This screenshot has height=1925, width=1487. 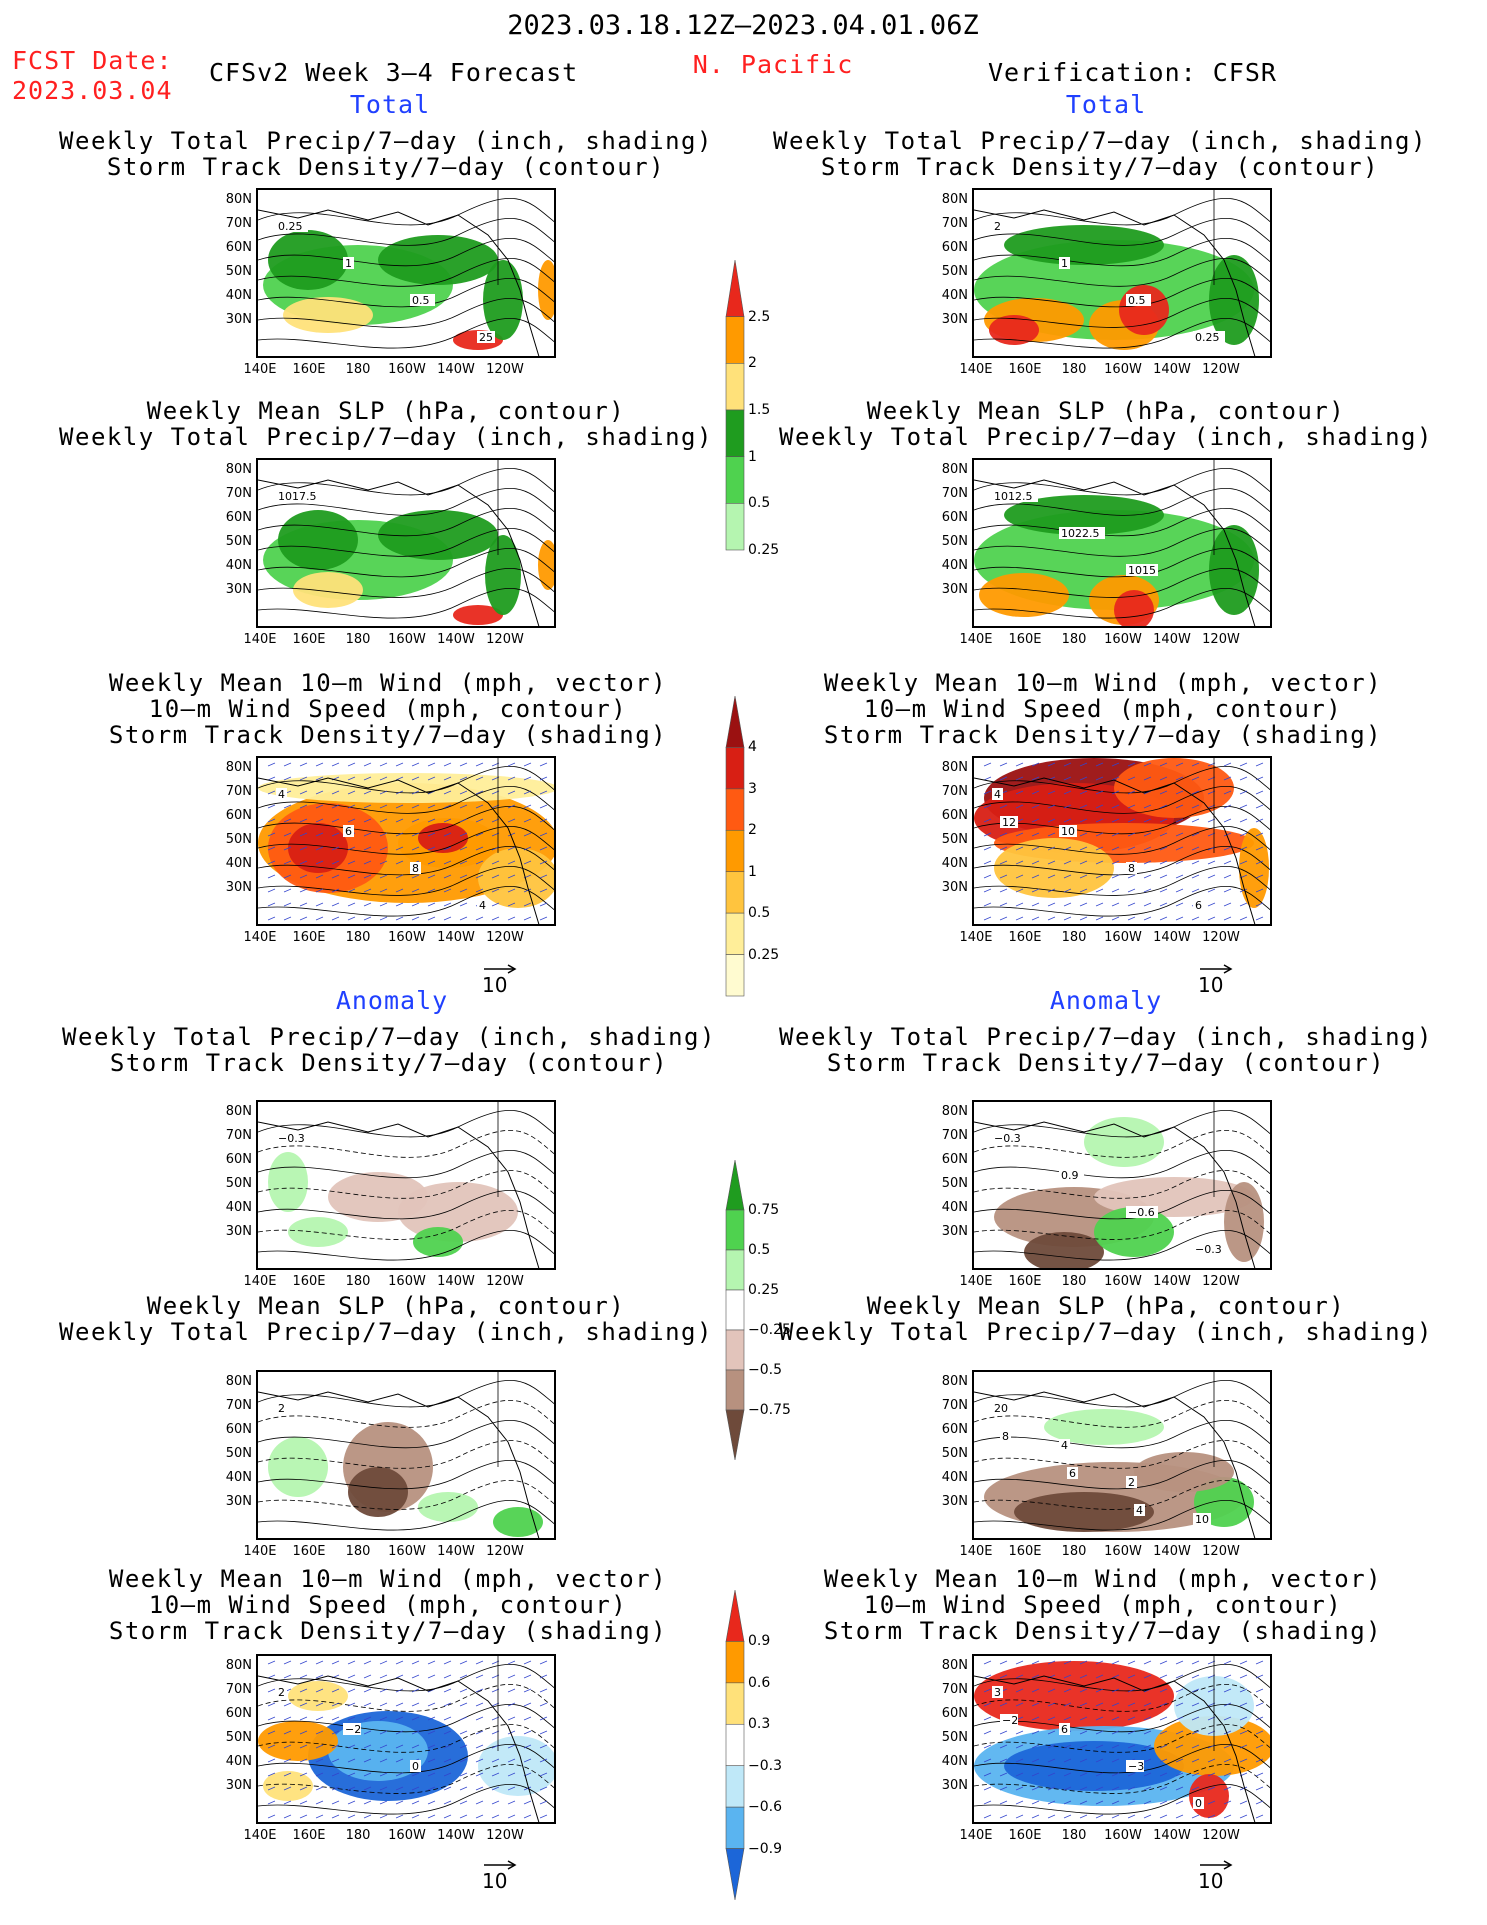 I want to click on y-tick-label: 50N, so click(x=238, y=1183).